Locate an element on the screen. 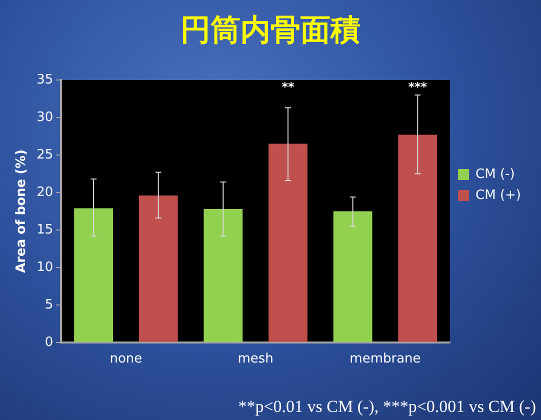  y-tick-label: 30 is located at coordinates (45, 117).